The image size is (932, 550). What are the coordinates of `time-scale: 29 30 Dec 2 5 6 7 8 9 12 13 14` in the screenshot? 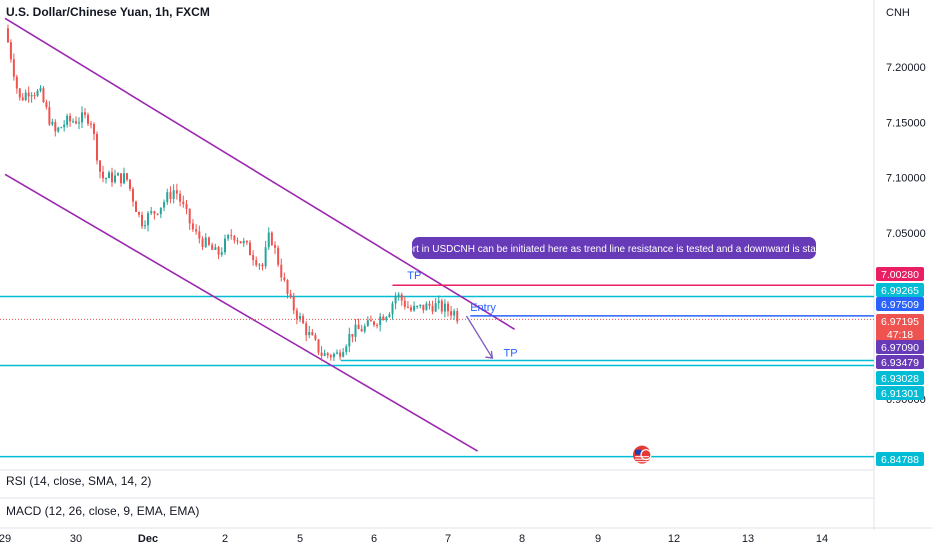 It's located at (414, 539).